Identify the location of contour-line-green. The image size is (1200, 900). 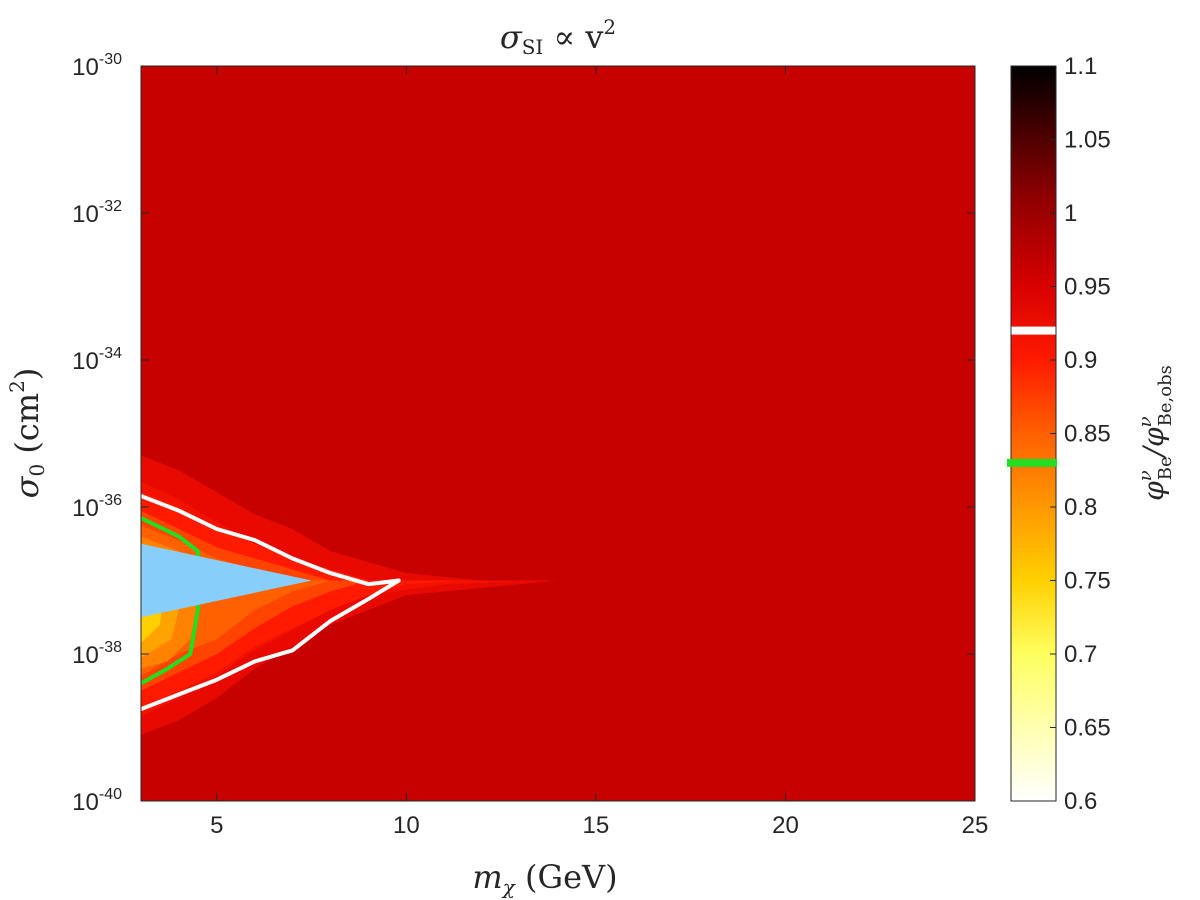
(170, 601).